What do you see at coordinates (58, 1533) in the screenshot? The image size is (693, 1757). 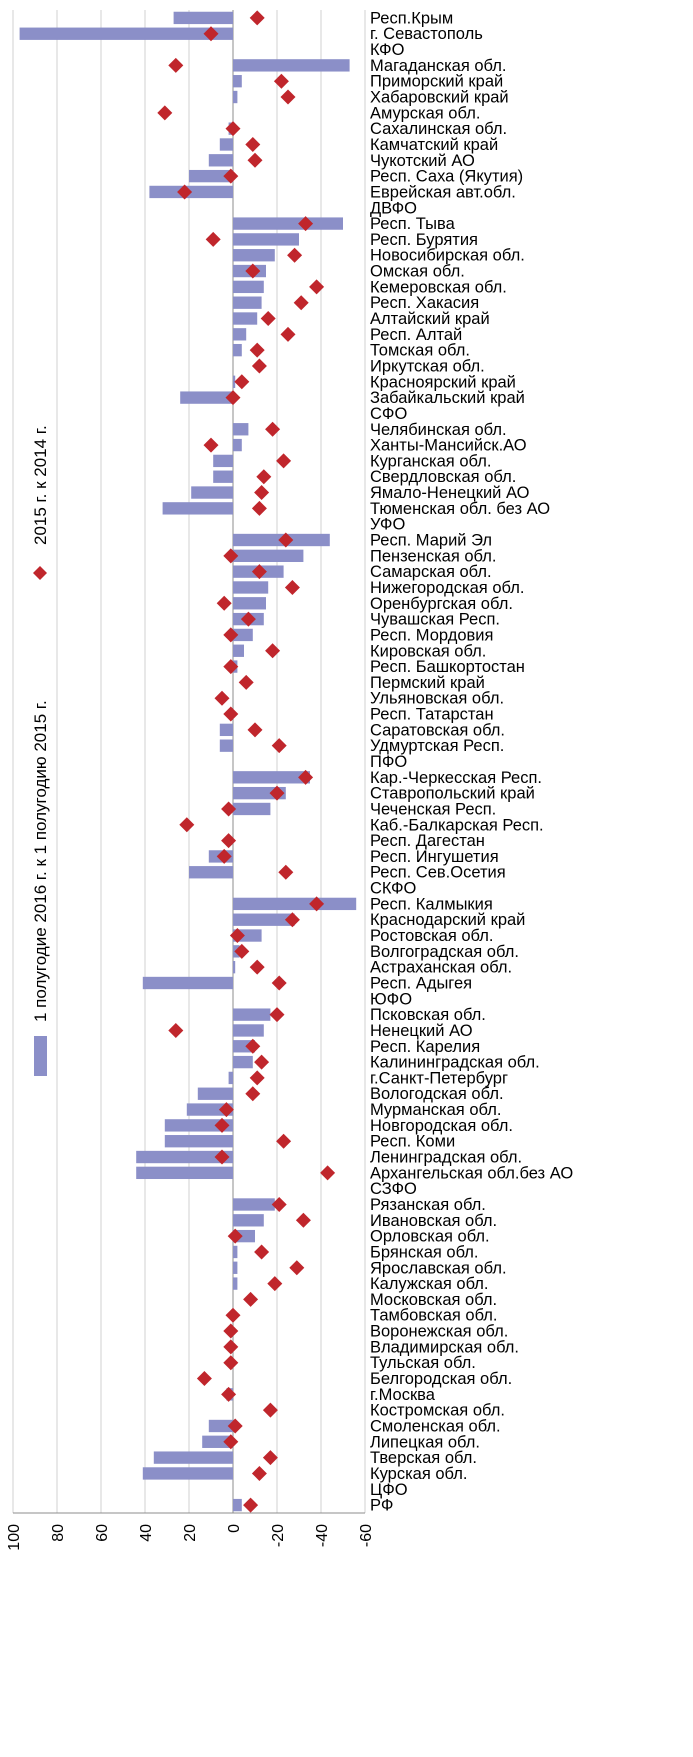 I see `x-tick-label-1: 80` at bounding box center [58, 1533].